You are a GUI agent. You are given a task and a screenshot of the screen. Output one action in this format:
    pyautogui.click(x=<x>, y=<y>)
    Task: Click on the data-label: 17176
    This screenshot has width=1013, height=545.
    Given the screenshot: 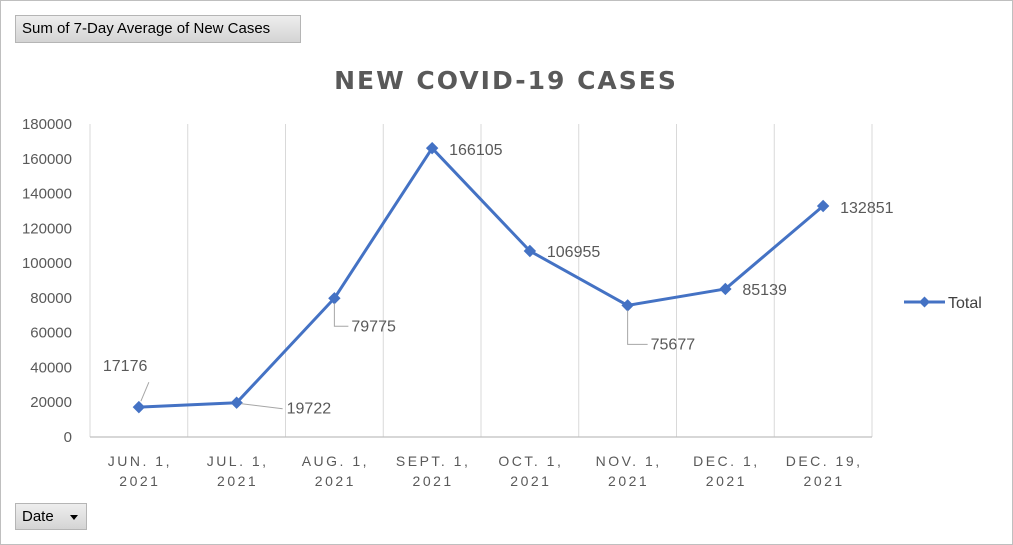 What is the action you would take?
    pyautogui.click(x=125, y=366)
    